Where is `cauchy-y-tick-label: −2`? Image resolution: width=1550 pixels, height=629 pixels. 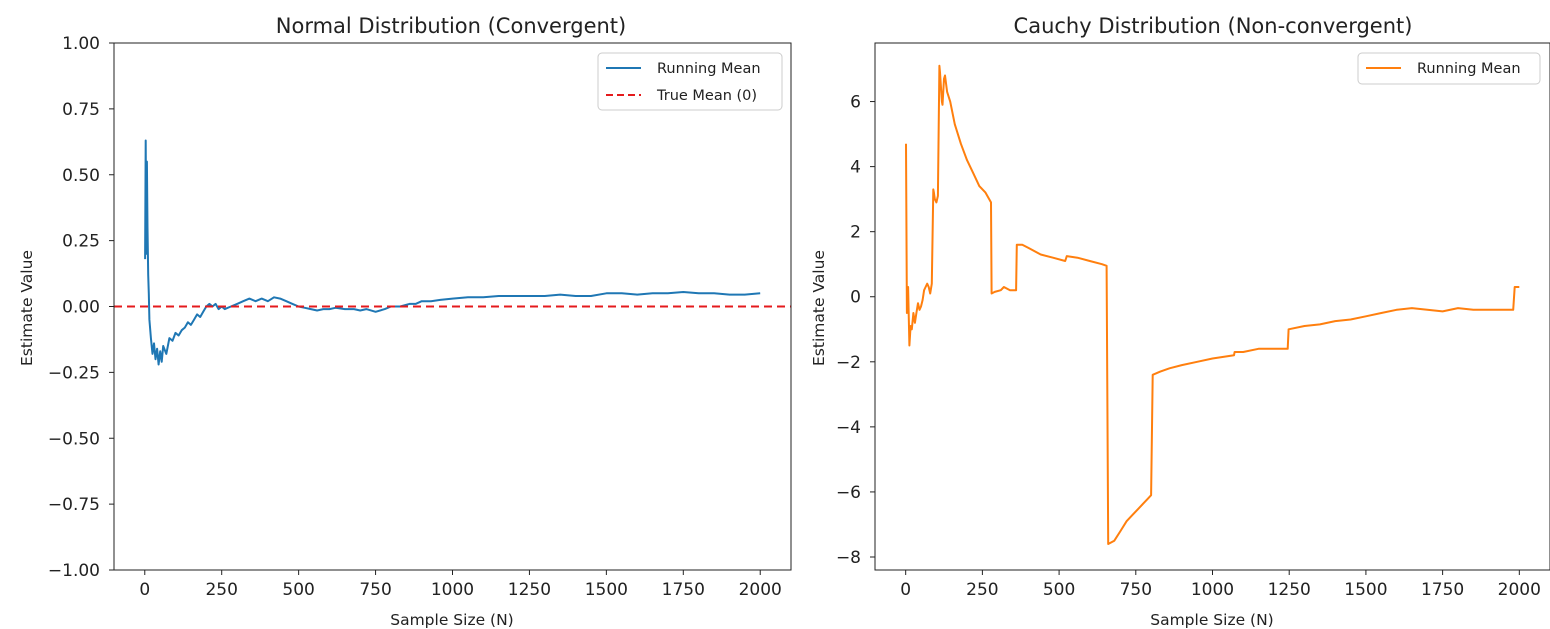 cauchy-y-tick-label: −2 is located at coordinates (848, 363).